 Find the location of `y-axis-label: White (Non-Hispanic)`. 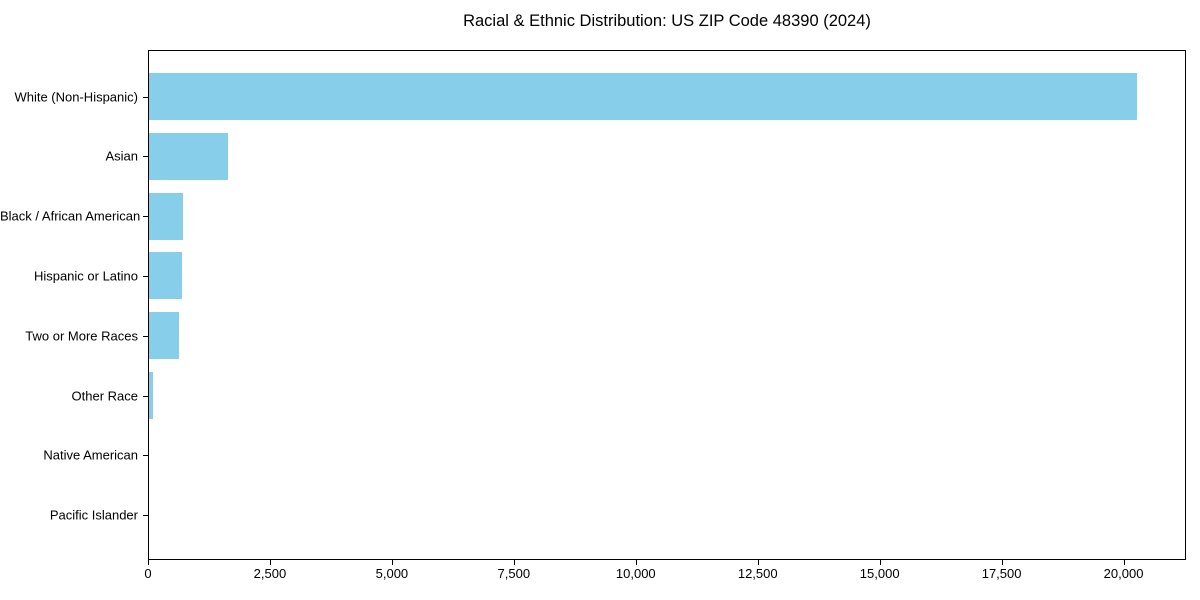

y-axis-label: White (Non-Hispanic) is located at coordinates (76, 96).